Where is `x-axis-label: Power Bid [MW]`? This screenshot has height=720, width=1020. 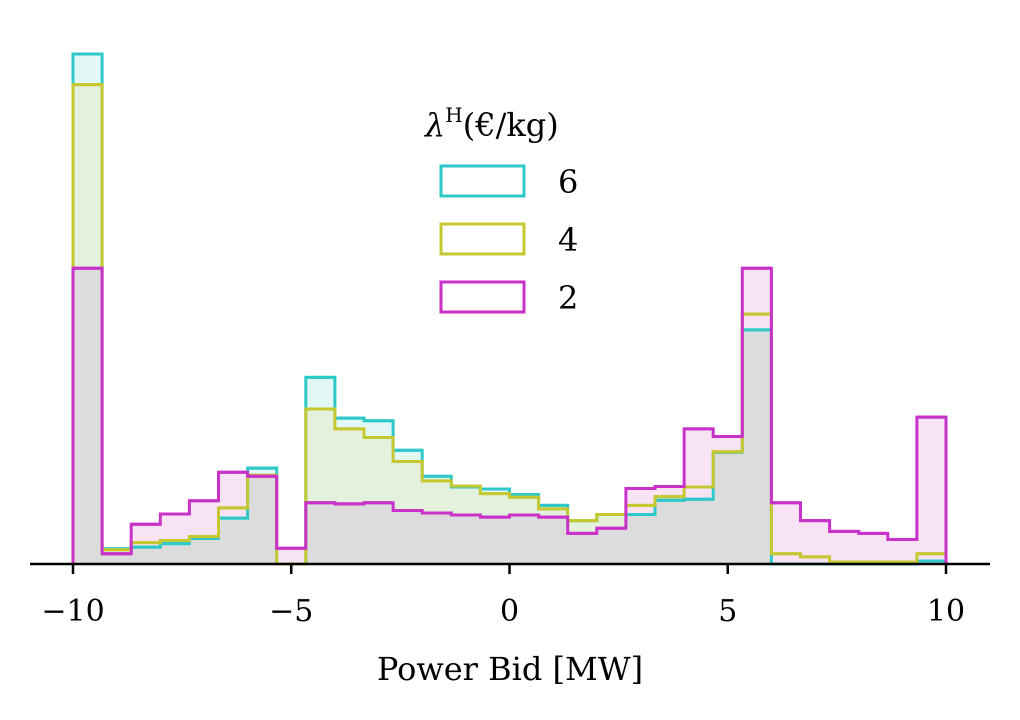 x-axis-label: Power Bid [MW] is located at coordinates (510, 669).